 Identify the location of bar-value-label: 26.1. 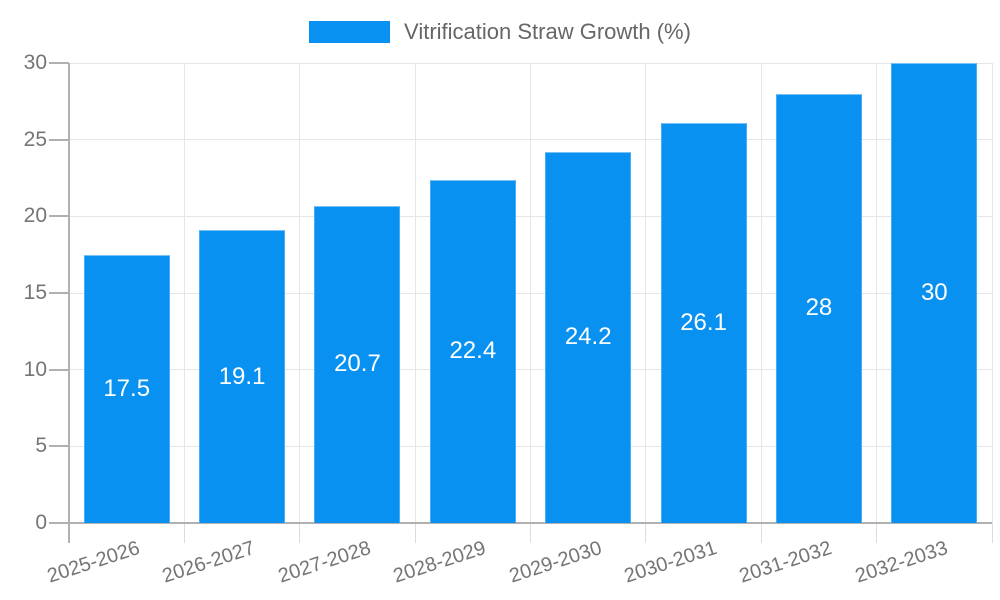
(703, 322).